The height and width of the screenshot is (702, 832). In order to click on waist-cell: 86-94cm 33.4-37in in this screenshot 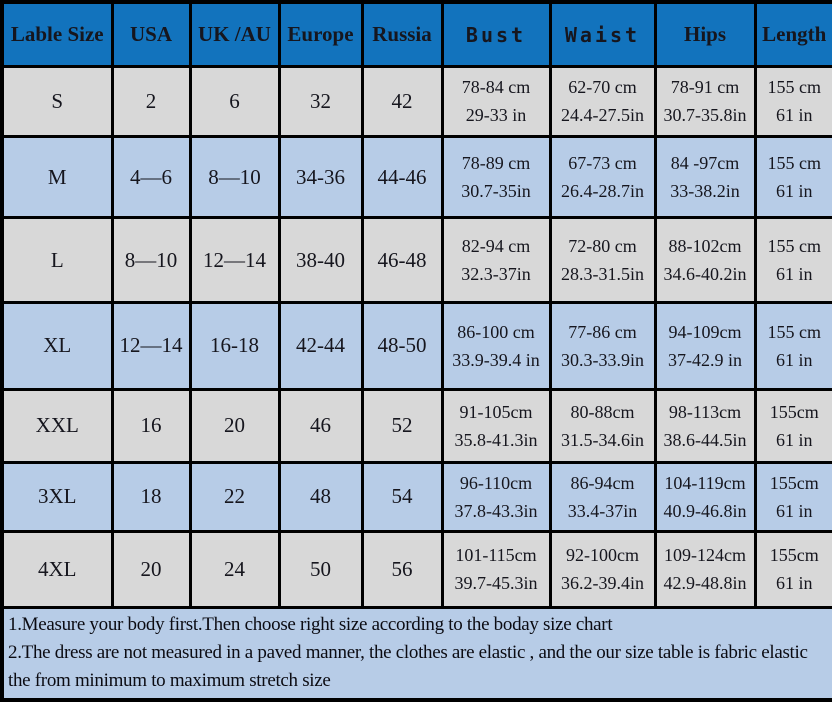, I will do `click(602, 496)`.